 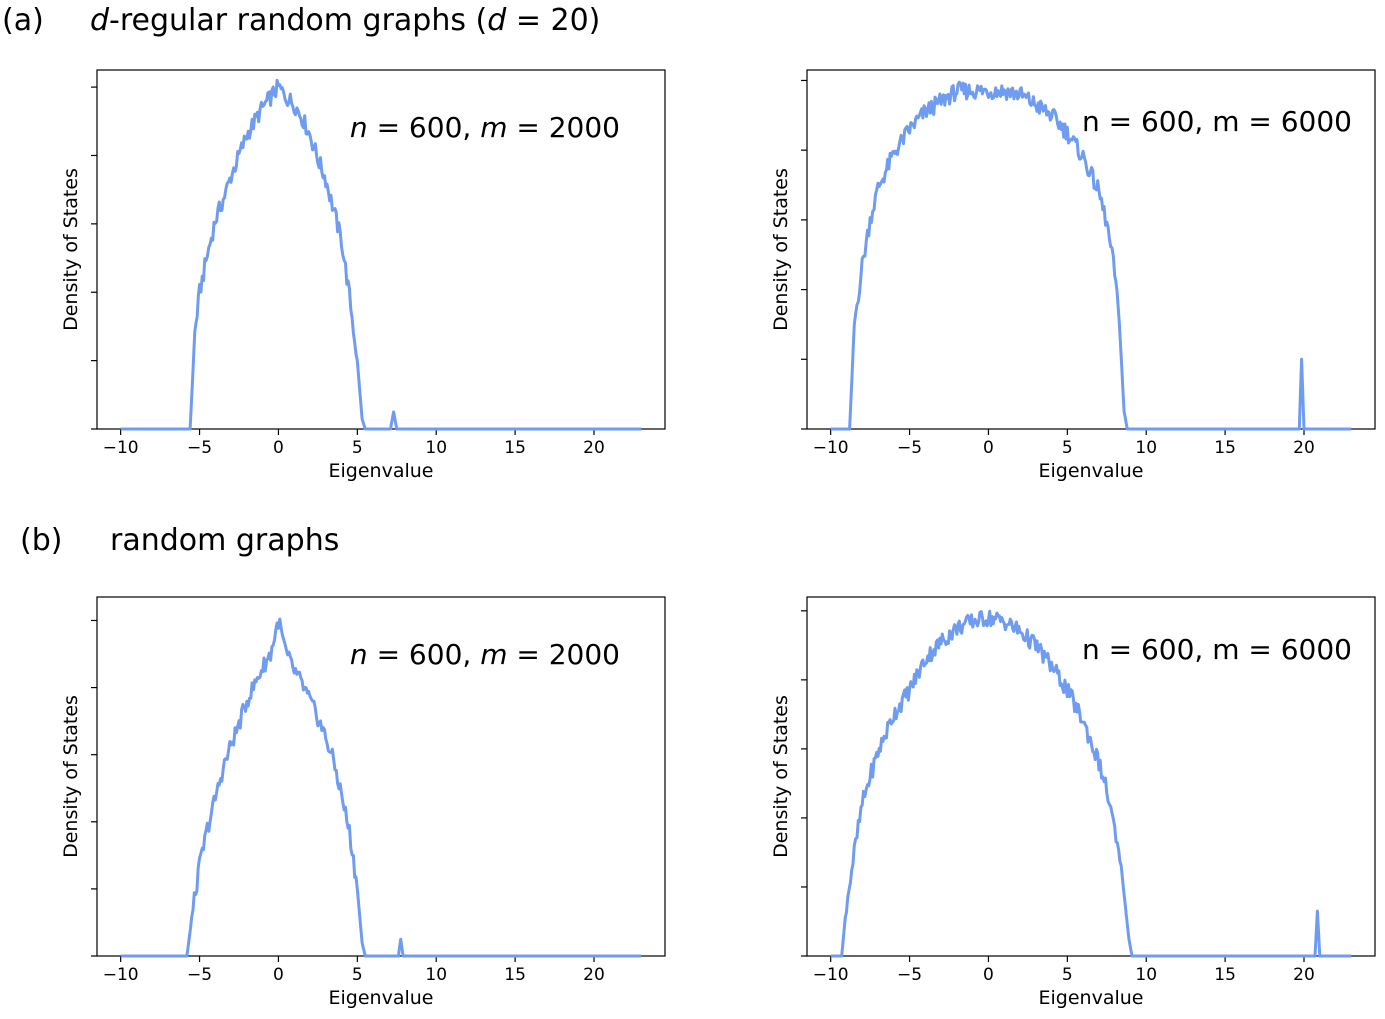 I want to click on panel-b-title: random graphs, so click(x=225, y=540).